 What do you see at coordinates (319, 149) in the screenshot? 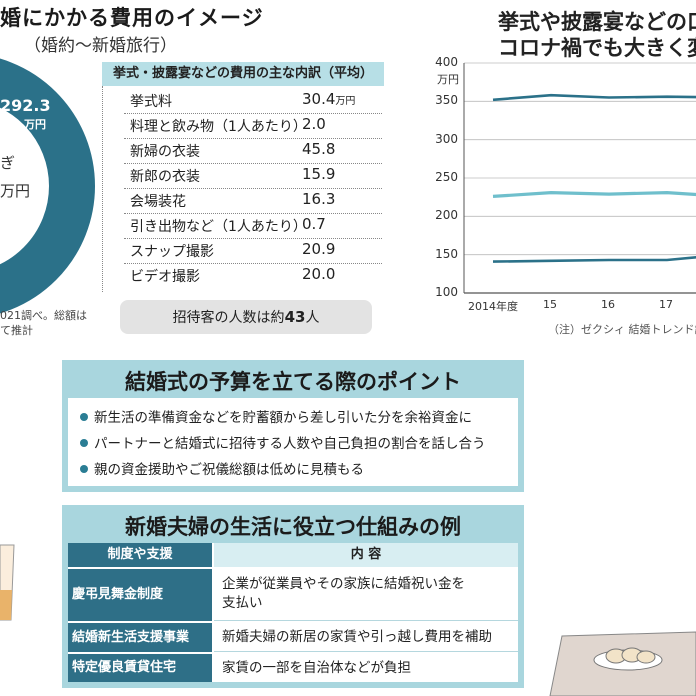
I see `breakdown-row-value: 45.8` at bounding box center [319, 149].